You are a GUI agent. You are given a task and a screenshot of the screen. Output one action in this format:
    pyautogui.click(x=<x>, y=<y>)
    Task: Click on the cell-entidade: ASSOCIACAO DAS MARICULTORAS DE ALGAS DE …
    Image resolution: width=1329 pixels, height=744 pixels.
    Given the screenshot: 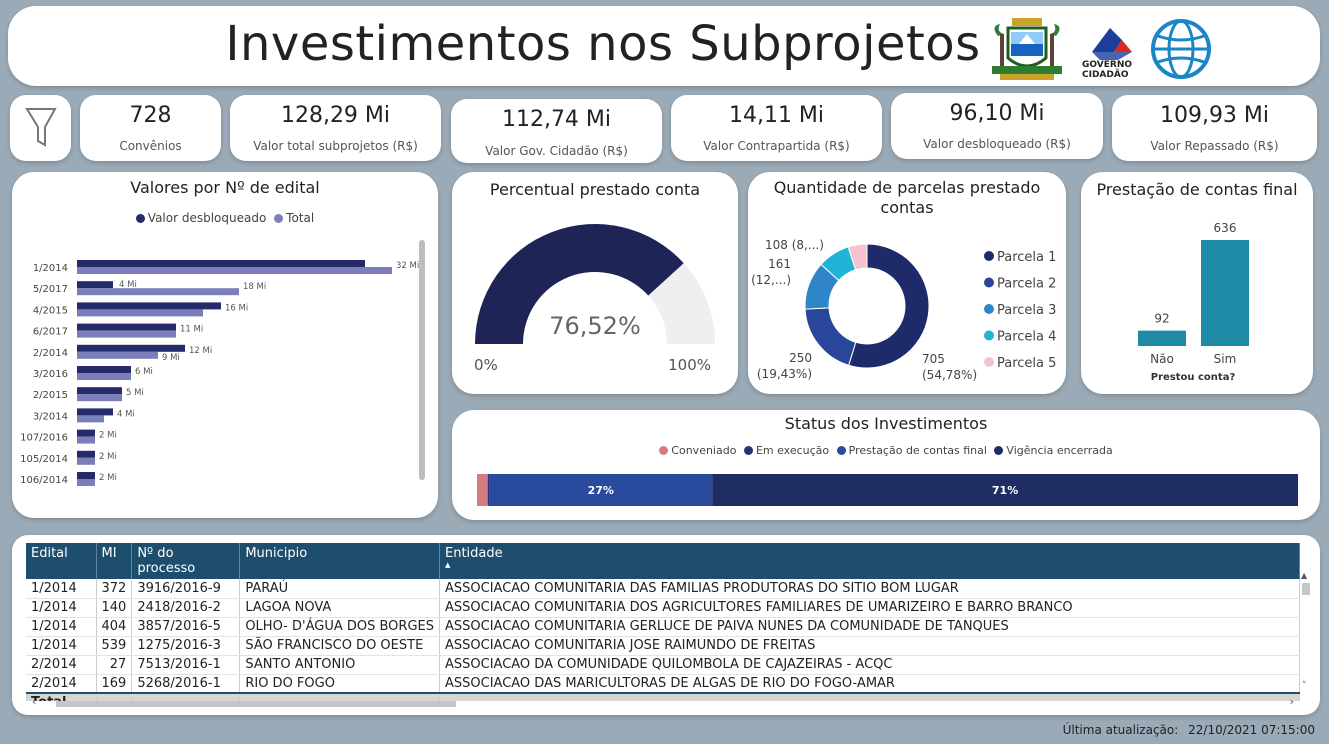 What is the action you would take?
    pyautogui.click(x=869, y=684)
    